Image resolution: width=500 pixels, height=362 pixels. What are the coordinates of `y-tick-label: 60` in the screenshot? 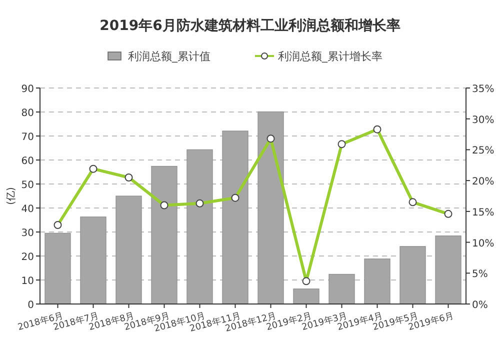 It's located at (27, 161).